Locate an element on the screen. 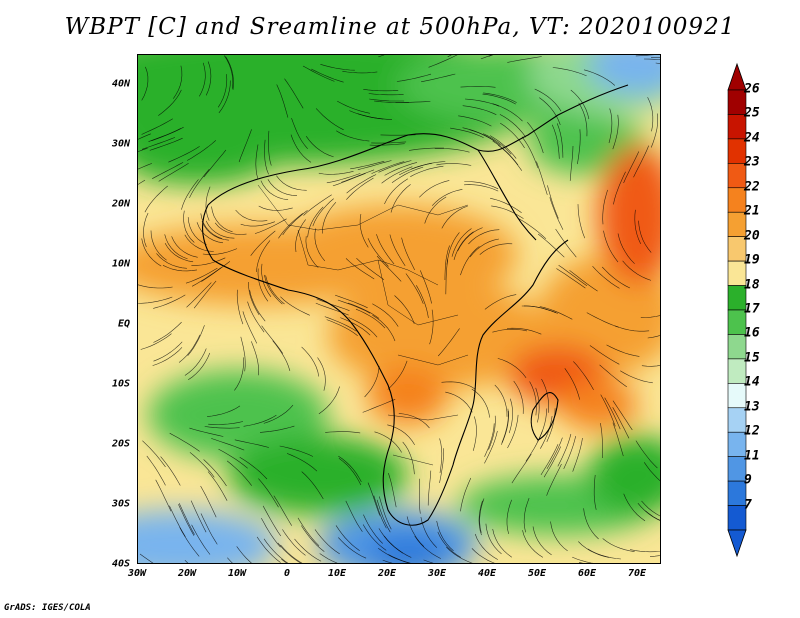 This screenshot has height=618, width=800. lat-label-30n: 30N is located at coordinates (120, 144).